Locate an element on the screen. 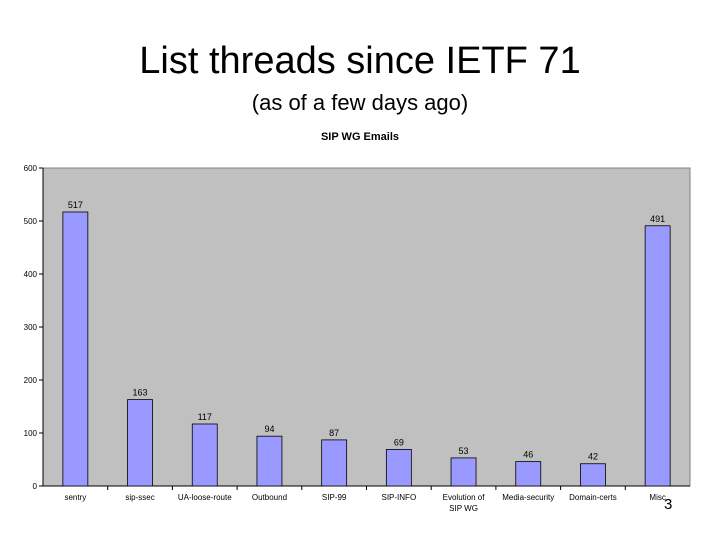 The width and height of the screenshot is (720, 540). data-label: 69 is located at coordinates (399, 442).